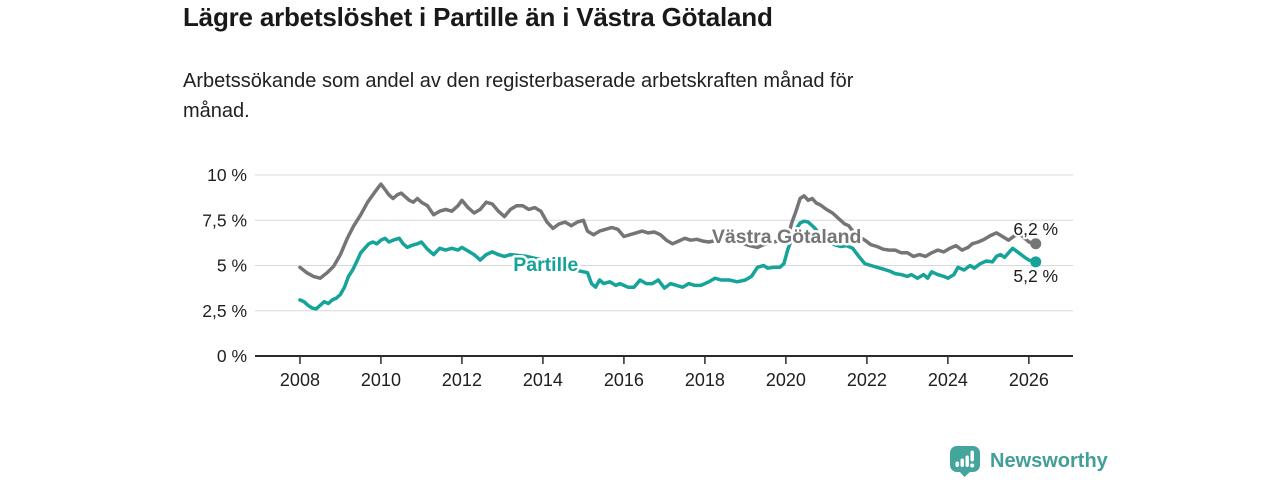  I want to click on y-axis-tick-label: 5 %, so click(232, 266).